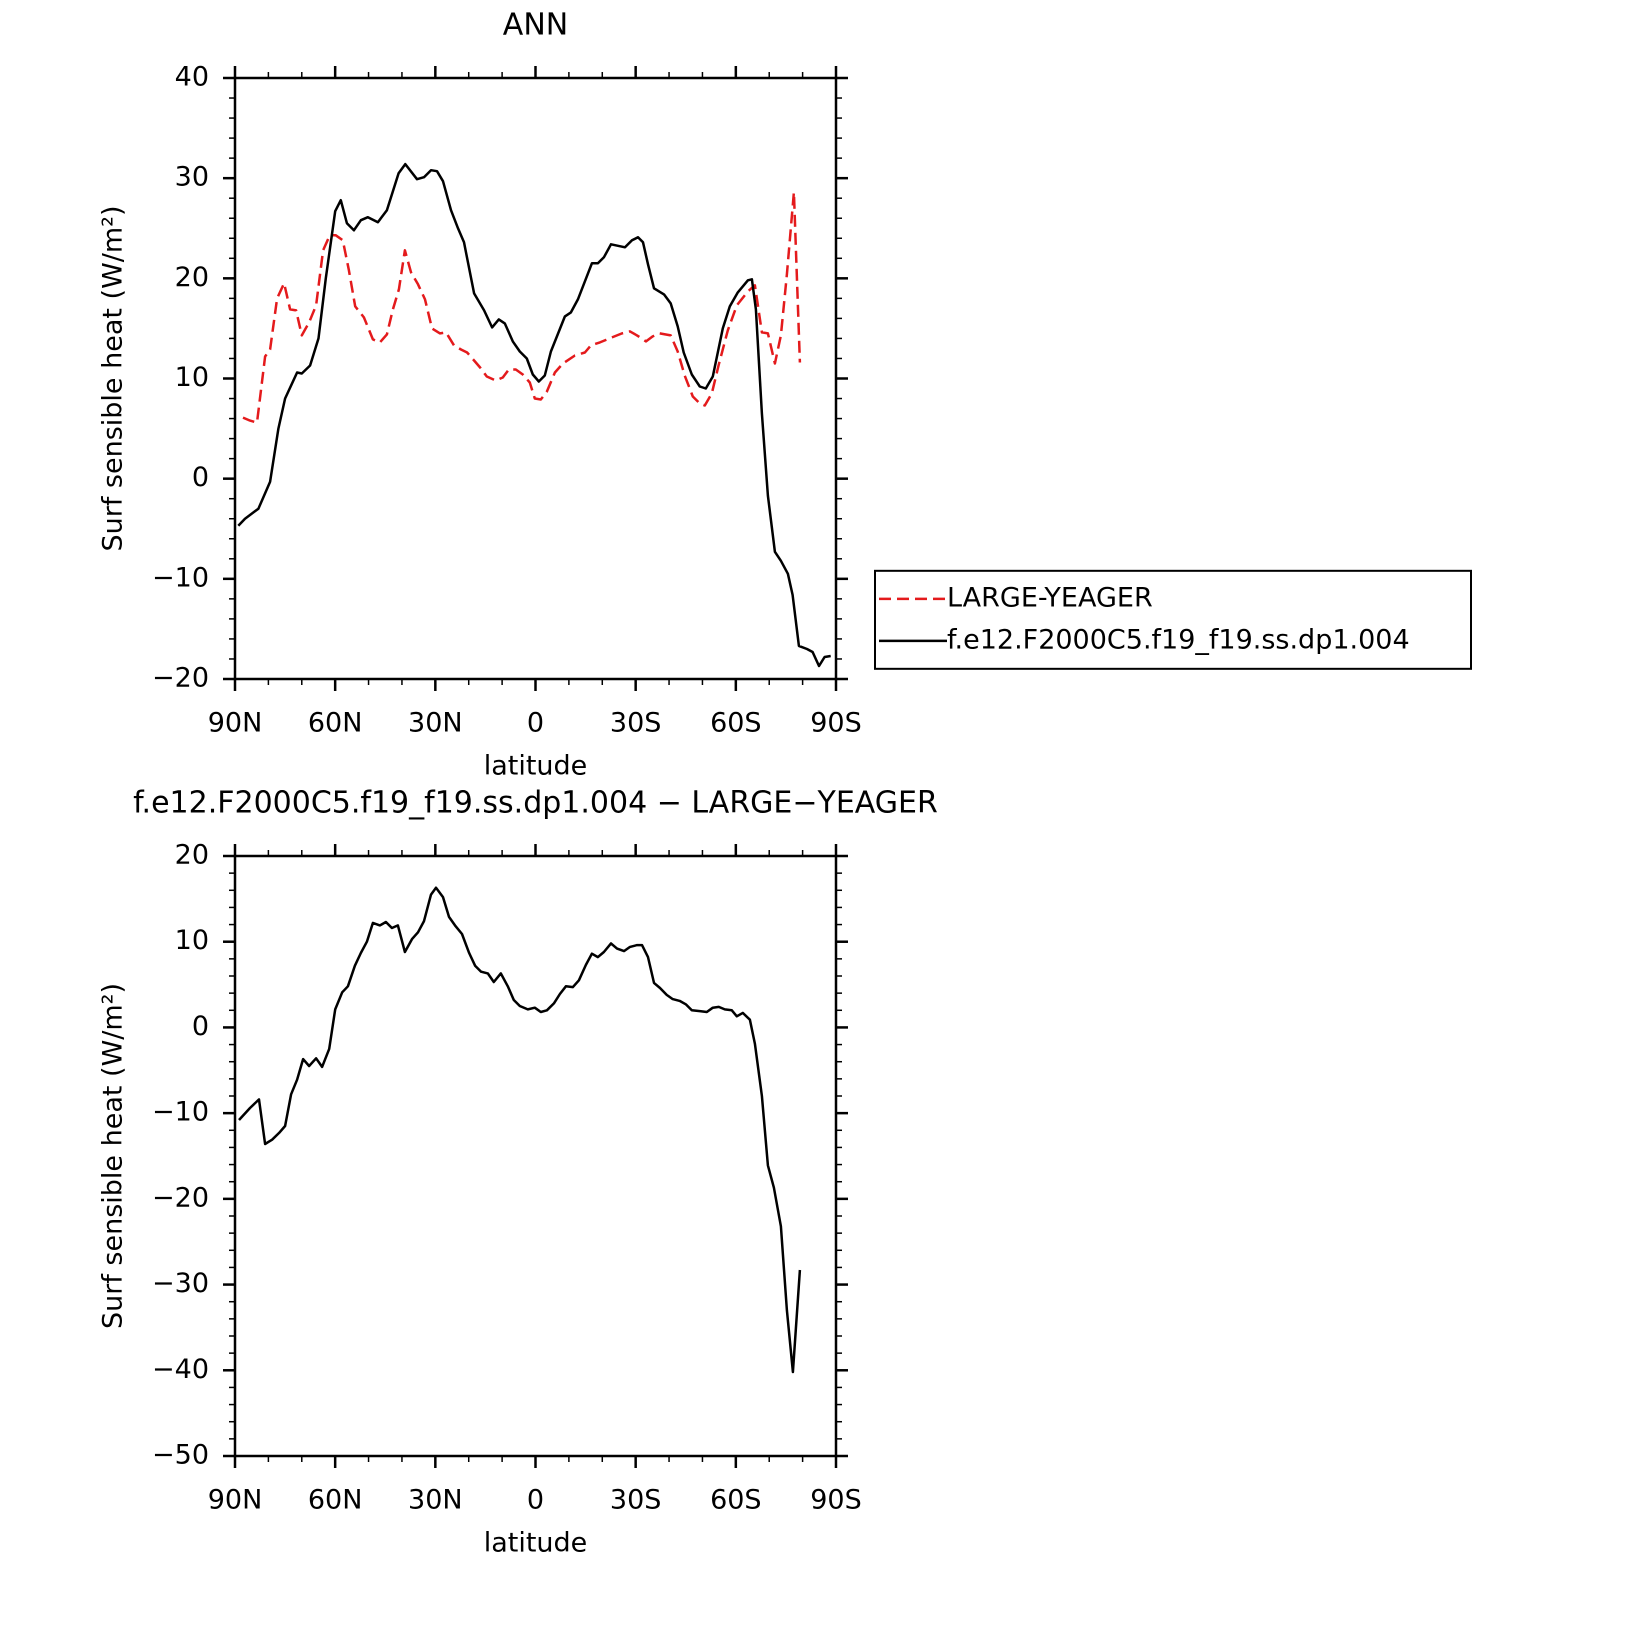 This screenshot has height=1636, width=1639. I want to click on y-tick-label: −50, so click(180, 1455).